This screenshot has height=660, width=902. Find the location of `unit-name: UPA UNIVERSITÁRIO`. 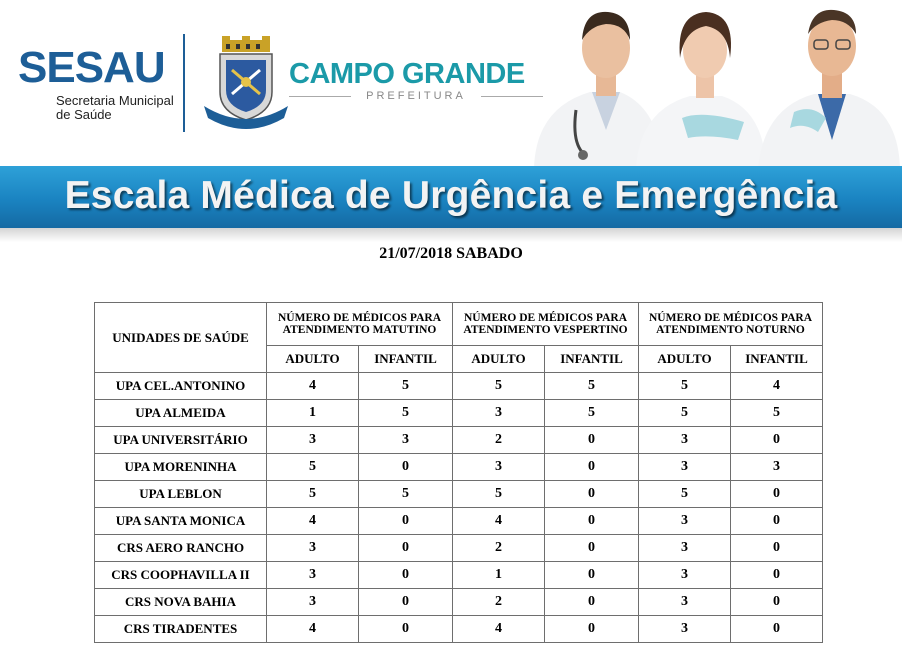

unit-name: UPA UNIVERSITÁRIO is located at coordinates (180, 440).